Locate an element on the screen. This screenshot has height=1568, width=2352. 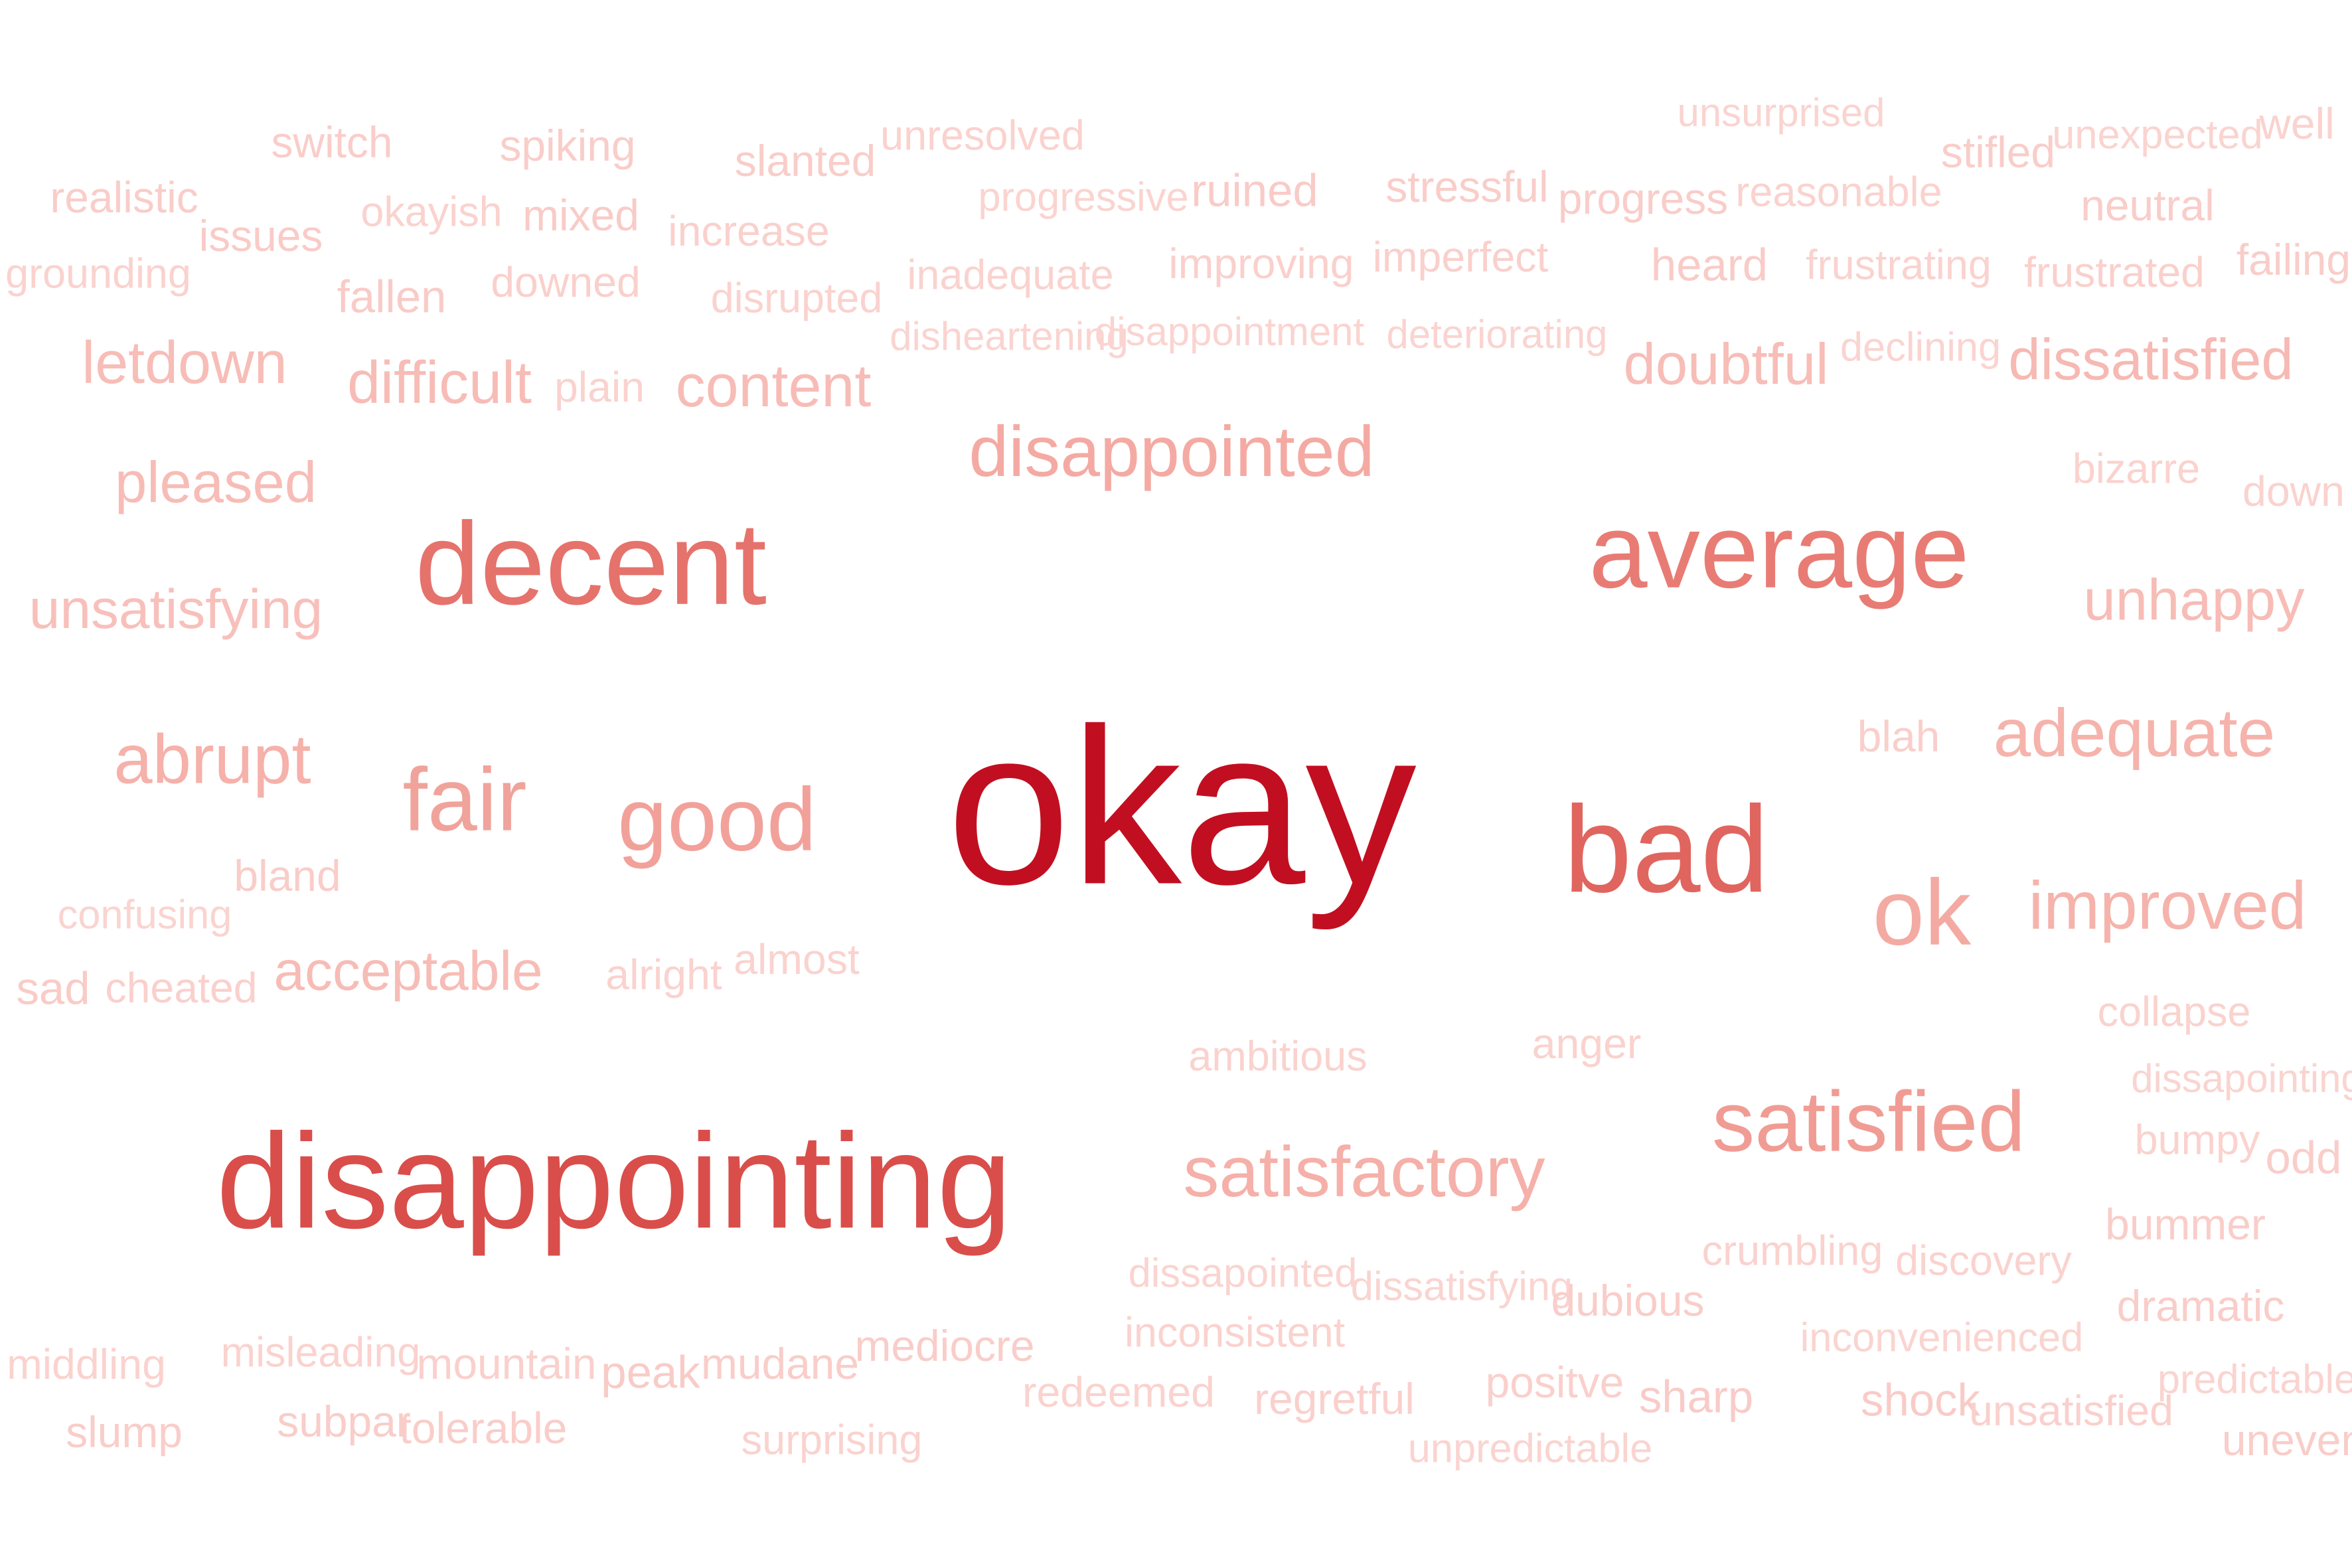
cloud-word: unsatisfied is located at coordinates (2071, 1410).